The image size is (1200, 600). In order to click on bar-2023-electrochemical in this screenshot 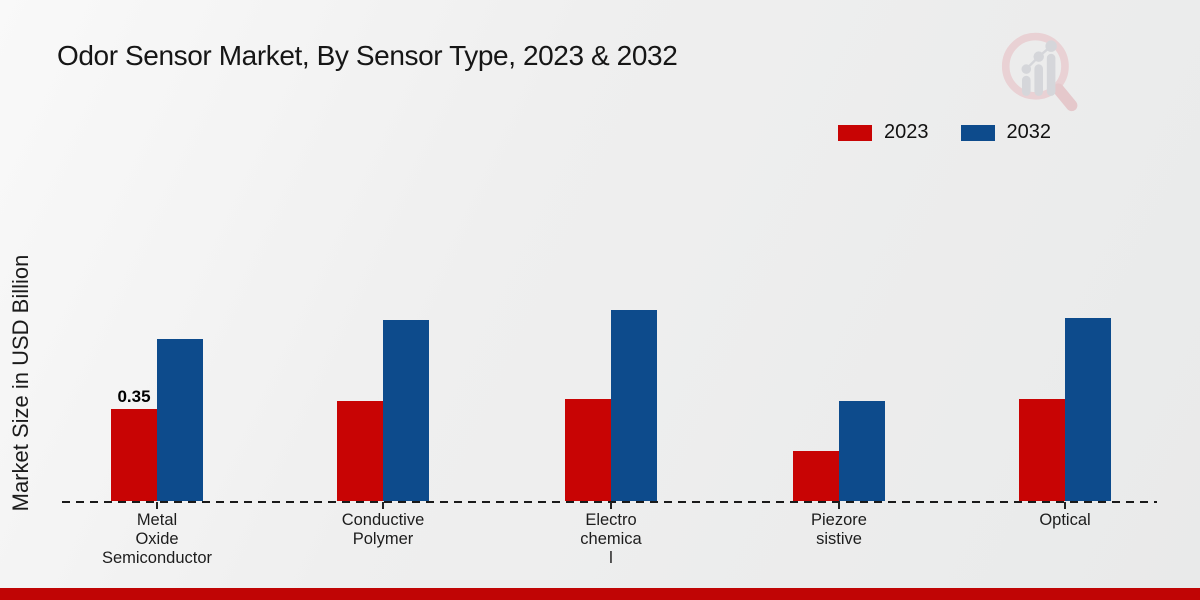, I will do `click(588, 450)`.